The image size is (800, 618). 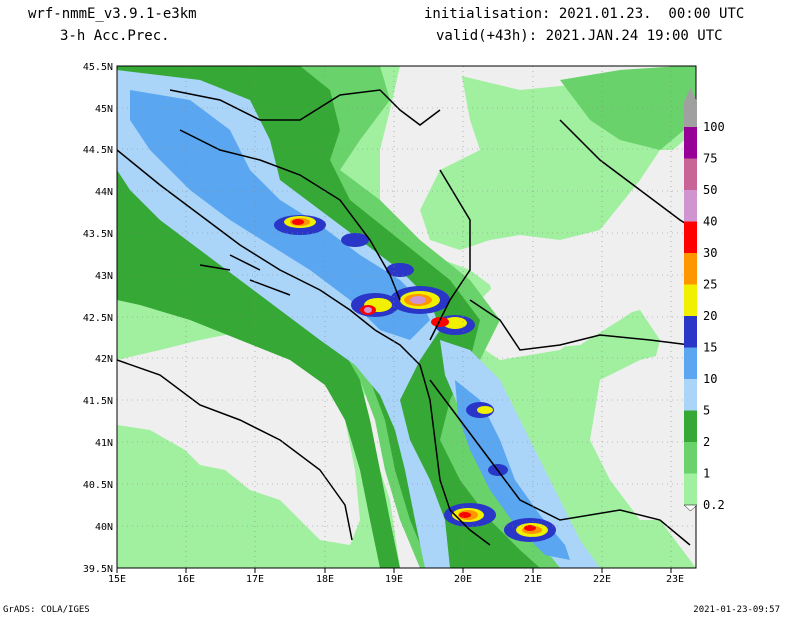 What do you see at coordinates (104, 192) in the screenshot?
I see `lat-label: 44N` at bounding box center [104, 192].